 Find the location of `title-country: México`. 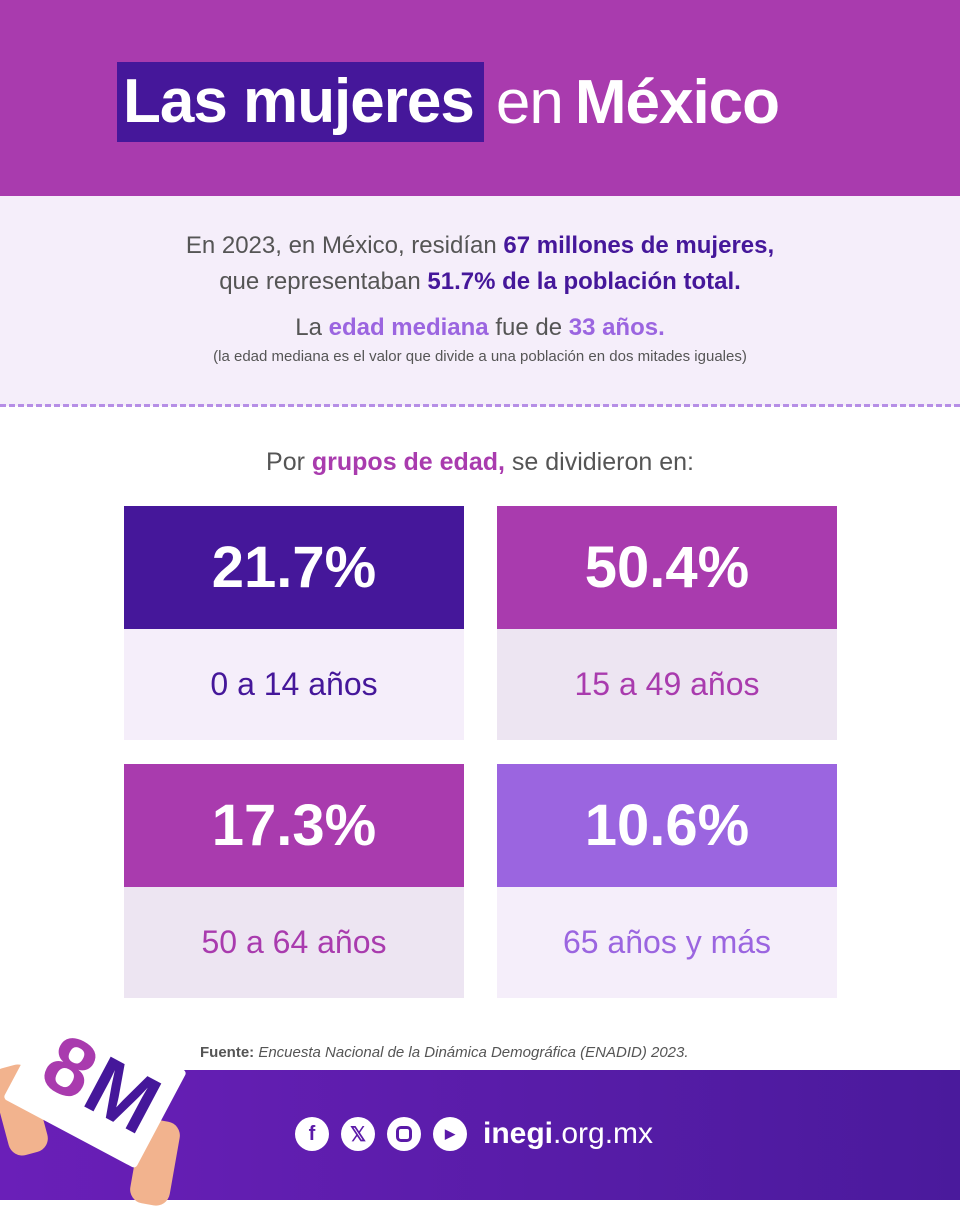

title-country: México is located at coordinates (677, 102).